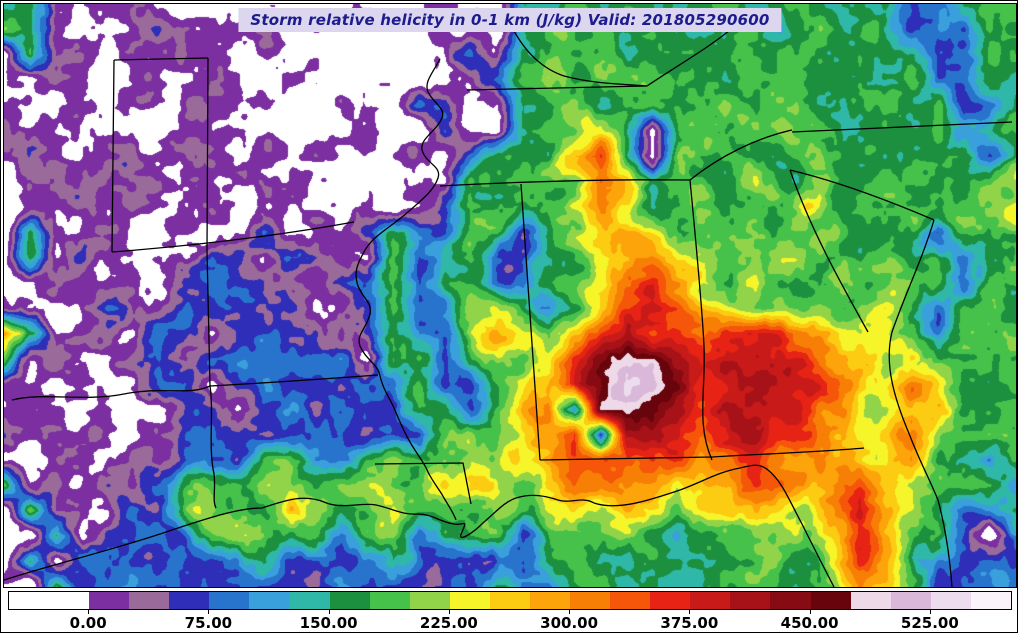  What do you see at coordinates (809, 623) in the screenshot?
I see `colorbar-tick-label: 450.00` at bounding box center [809, 623].